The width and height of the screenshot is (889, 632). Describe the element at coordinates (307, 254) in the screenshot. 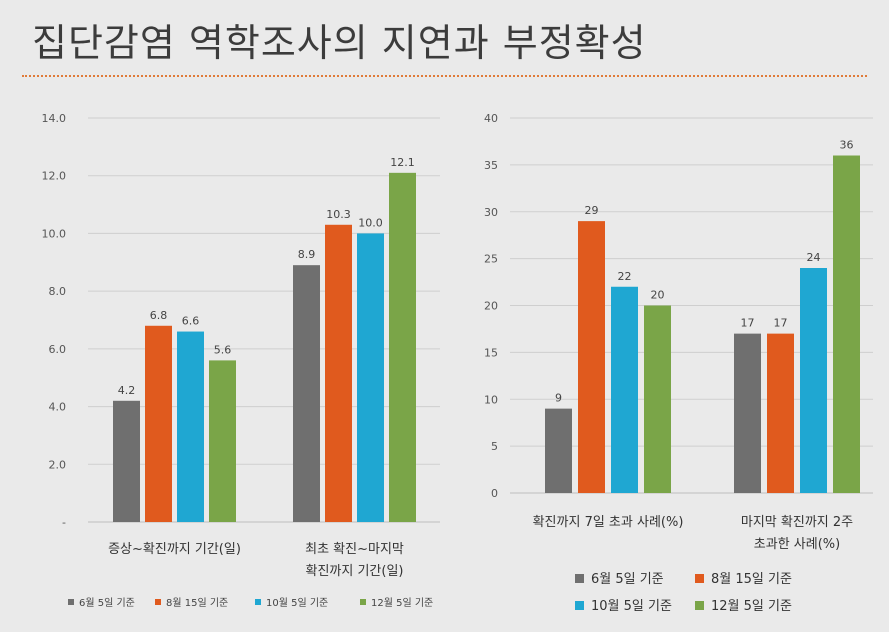

I see `left-data-label: 8.9` at that location.